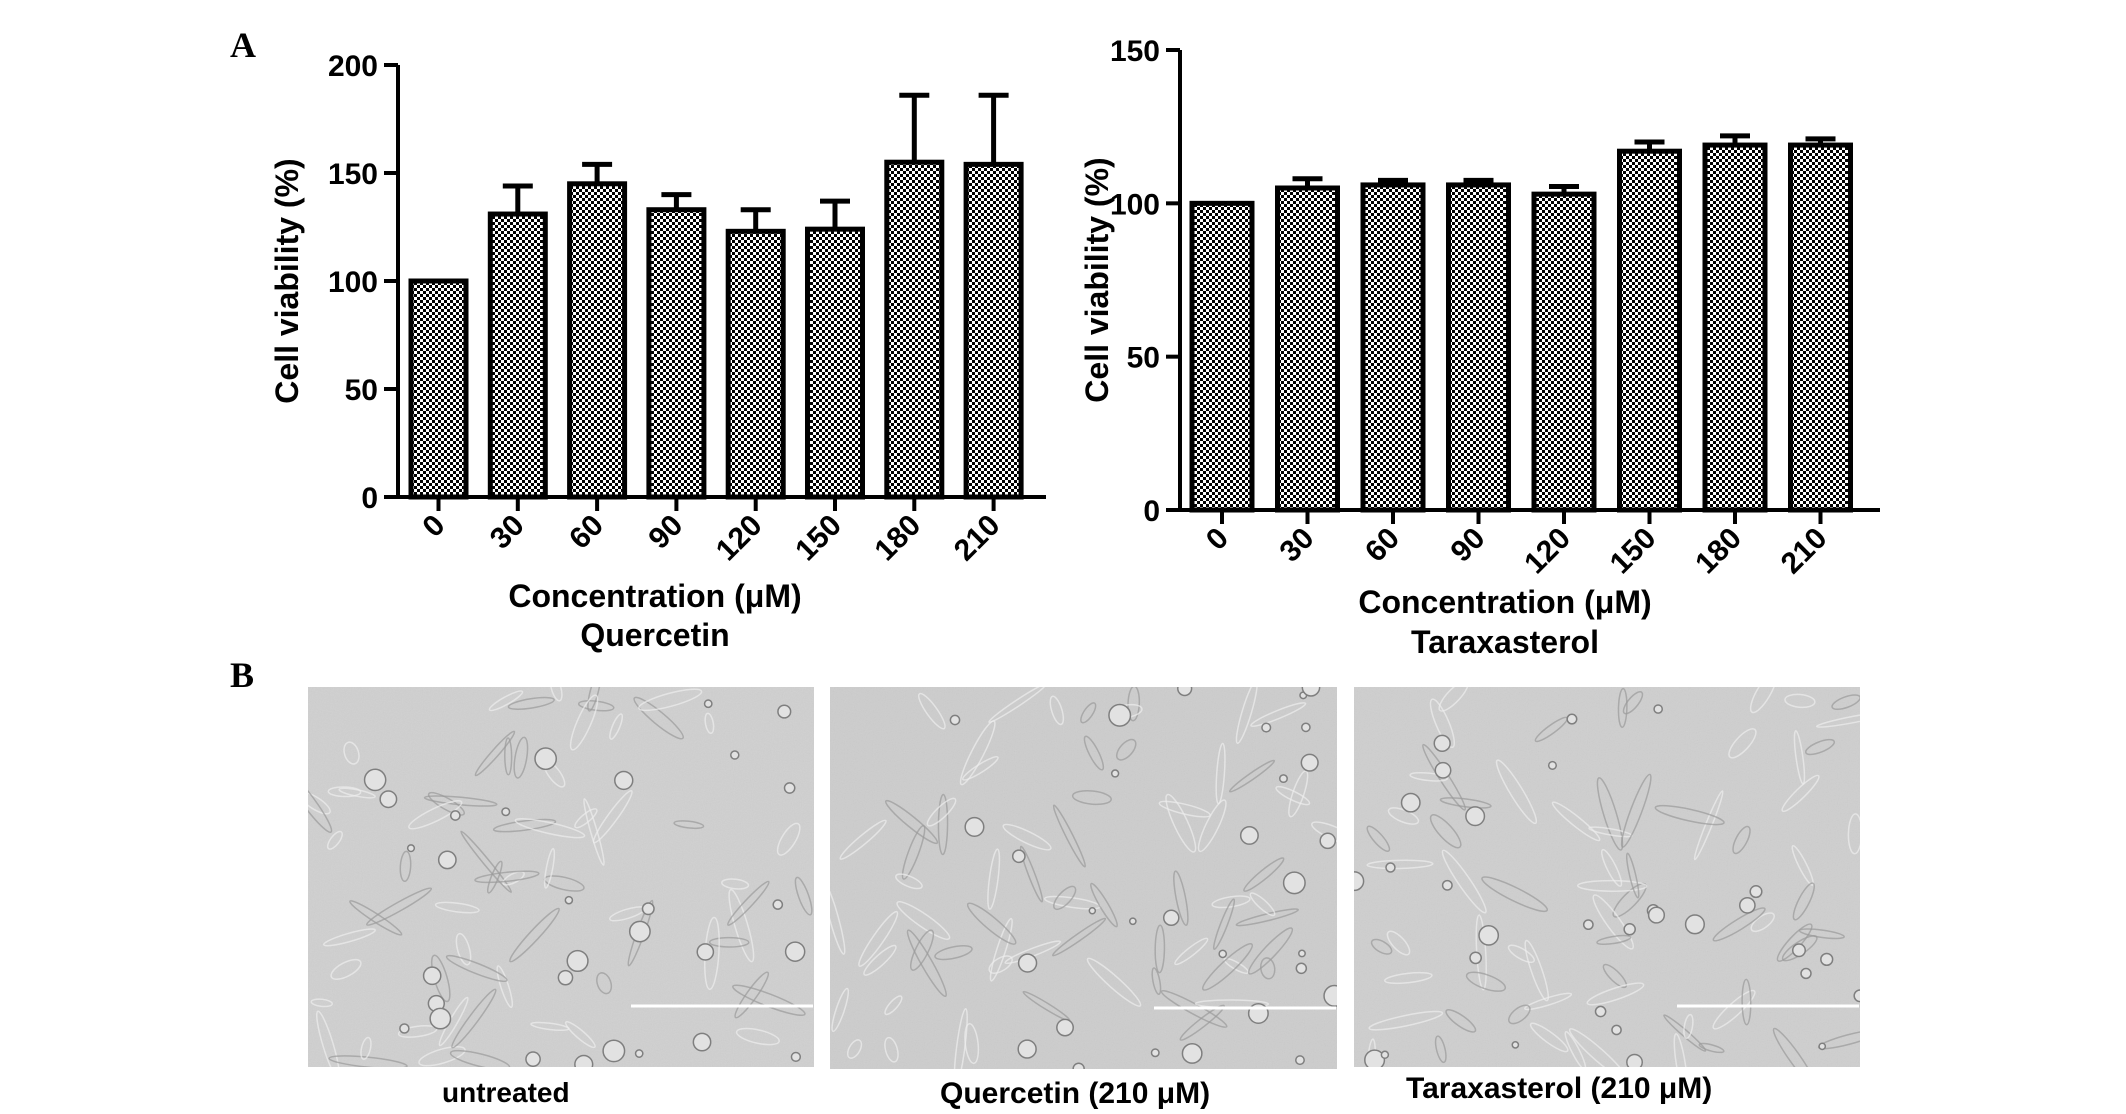 The image size is (2126, 1114). What do you see at coordinates (665, 532) in the screenshot?
I see `x-tick-label: 90` at bounding box center [665, 532].